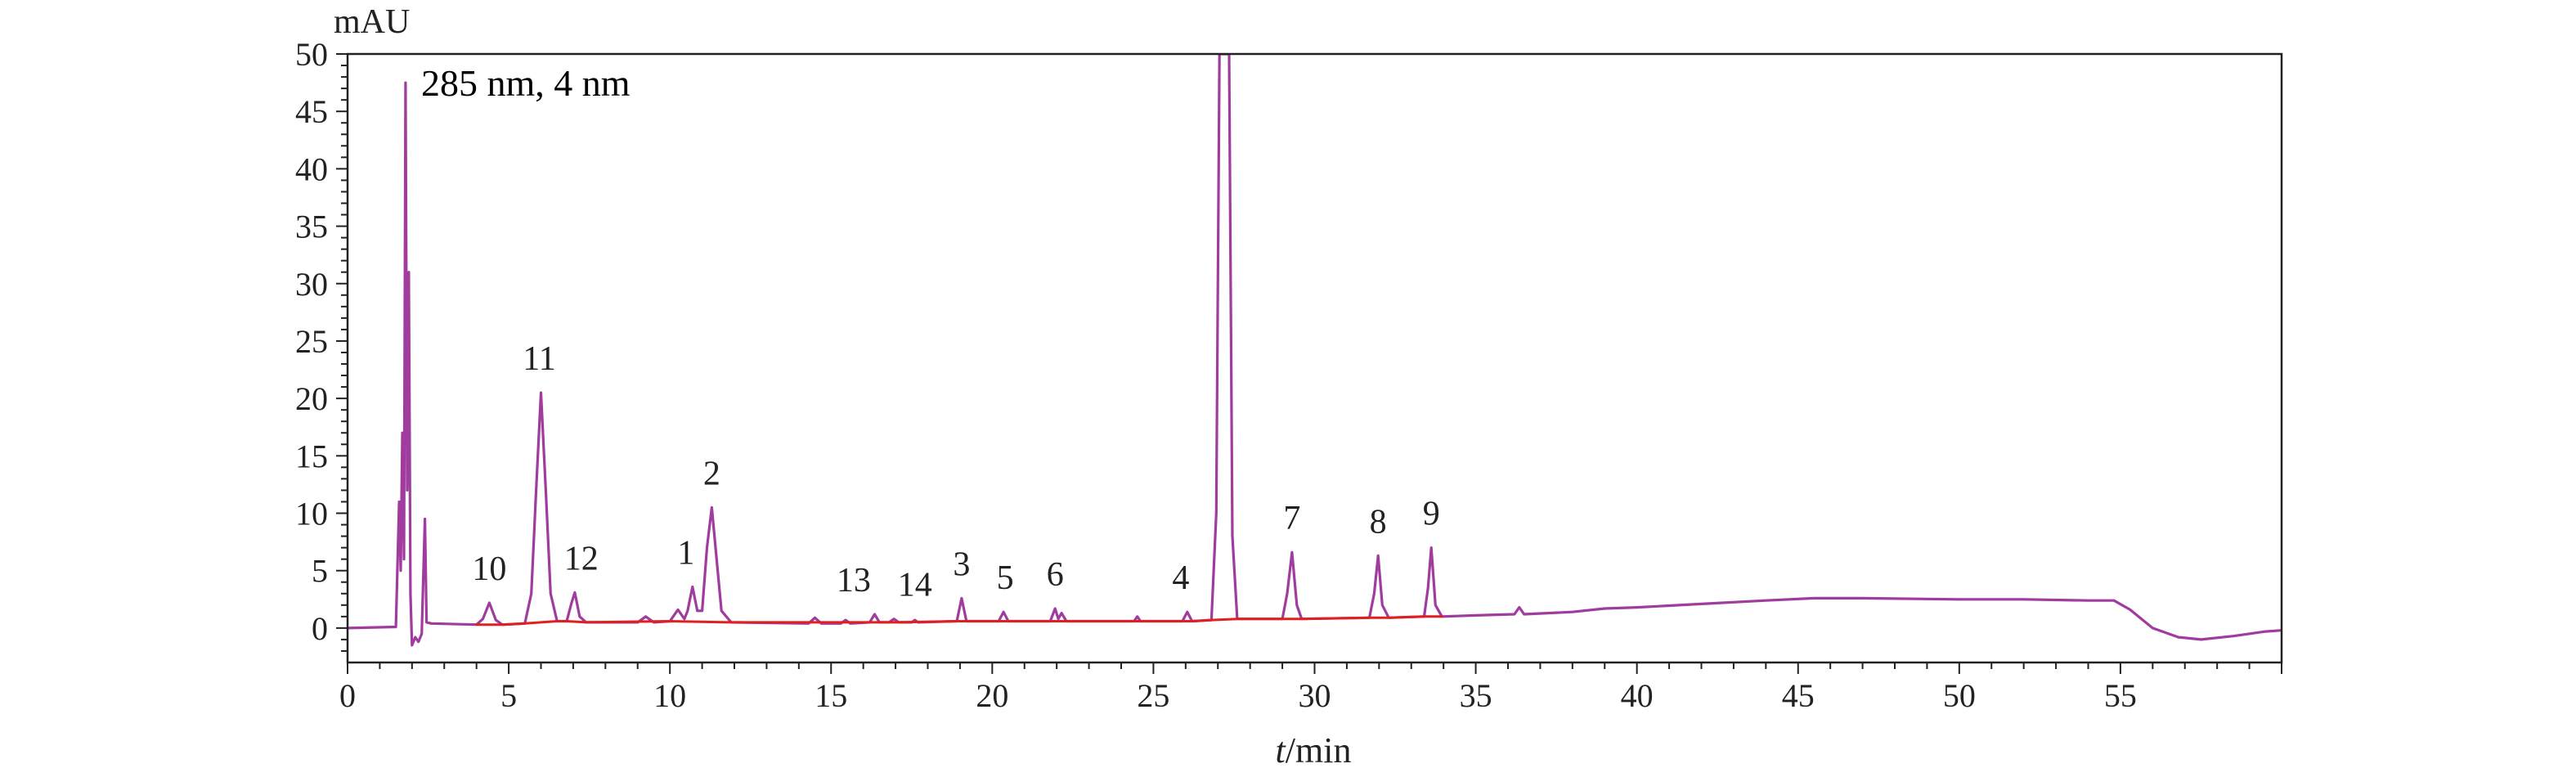 The height and width of the screenshot is (777, 2576). Describe the element at coordinates (2121, 695) in the screenshot. I see `x-tick-label: 55` at that location.